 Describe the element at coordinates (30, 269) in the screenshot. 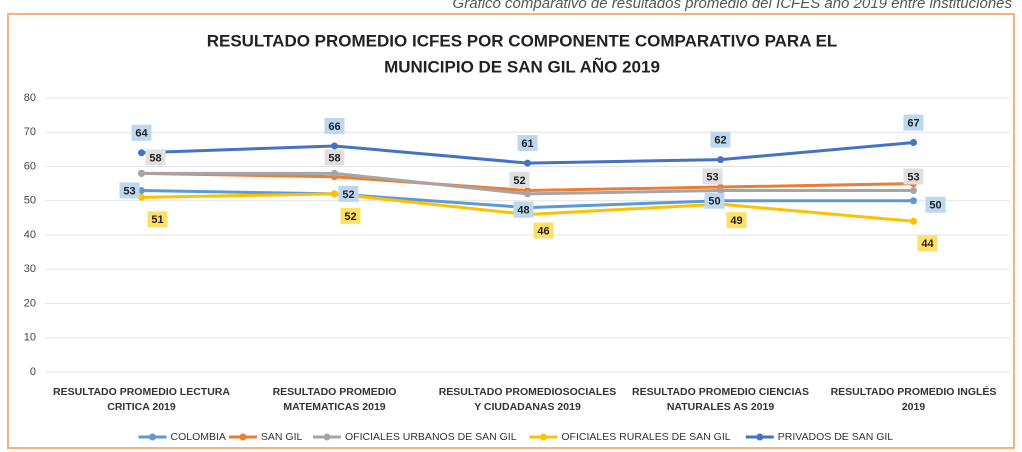

I see `y-tick-label: 30` at that location.